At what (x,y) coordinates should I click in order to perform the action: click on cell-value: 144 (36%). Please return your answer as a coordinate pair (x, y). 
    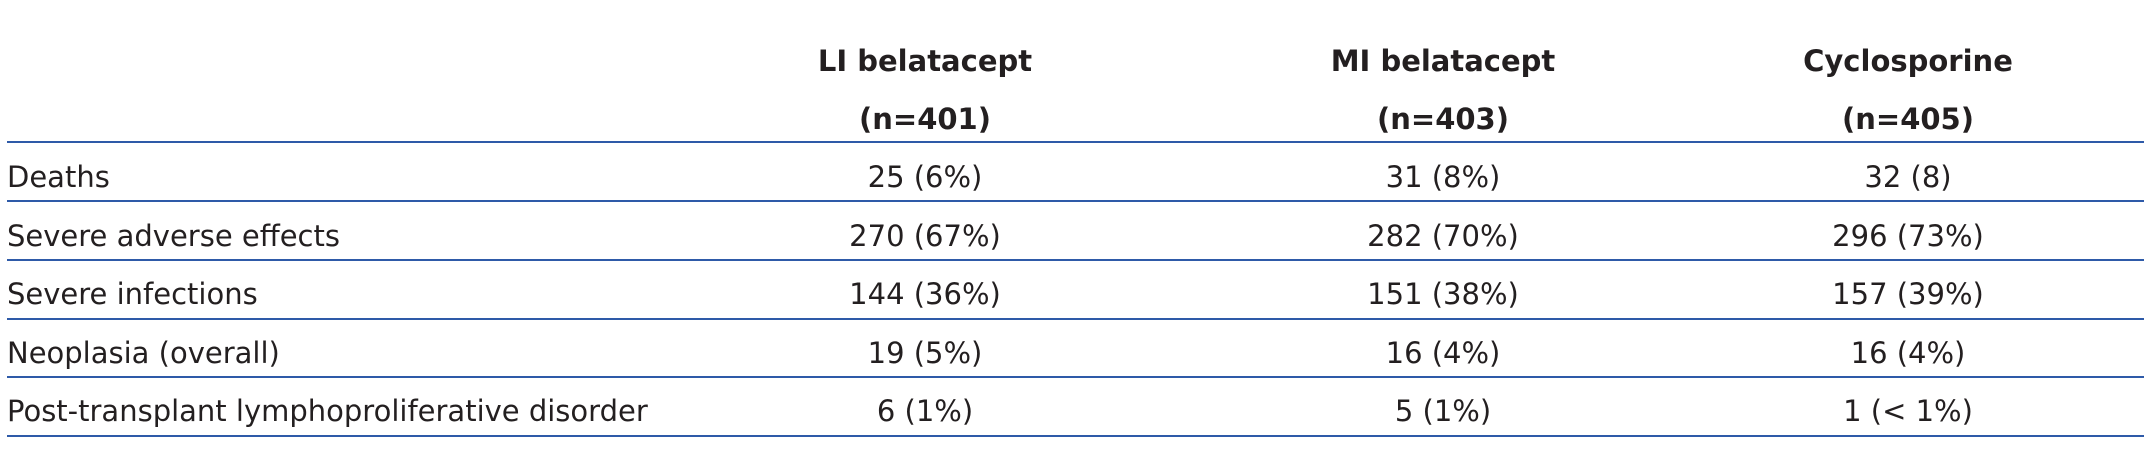
    Looking at the image, I should click on (925, 294).